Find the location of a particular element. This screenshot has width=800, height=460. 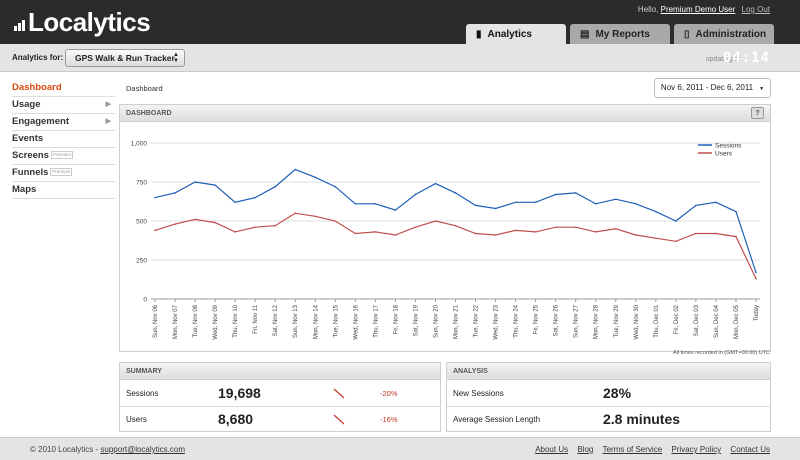

x-tick-label: Tue, Nov 22 is located at coordinates (477, 320).